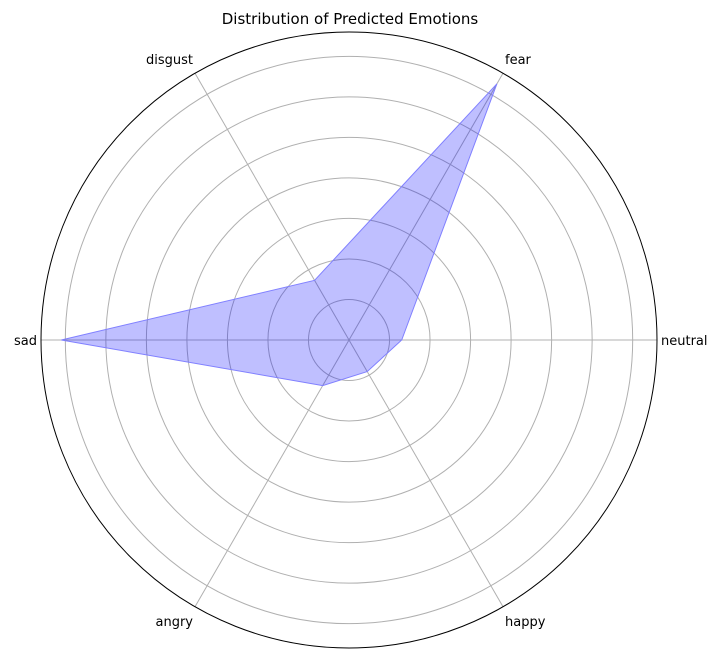 This screenshot has height=658, width=712. What do you see at coordinates (272, 473) in the screenshot?
I see `spoke-angry` at bounding box center [272, 473].